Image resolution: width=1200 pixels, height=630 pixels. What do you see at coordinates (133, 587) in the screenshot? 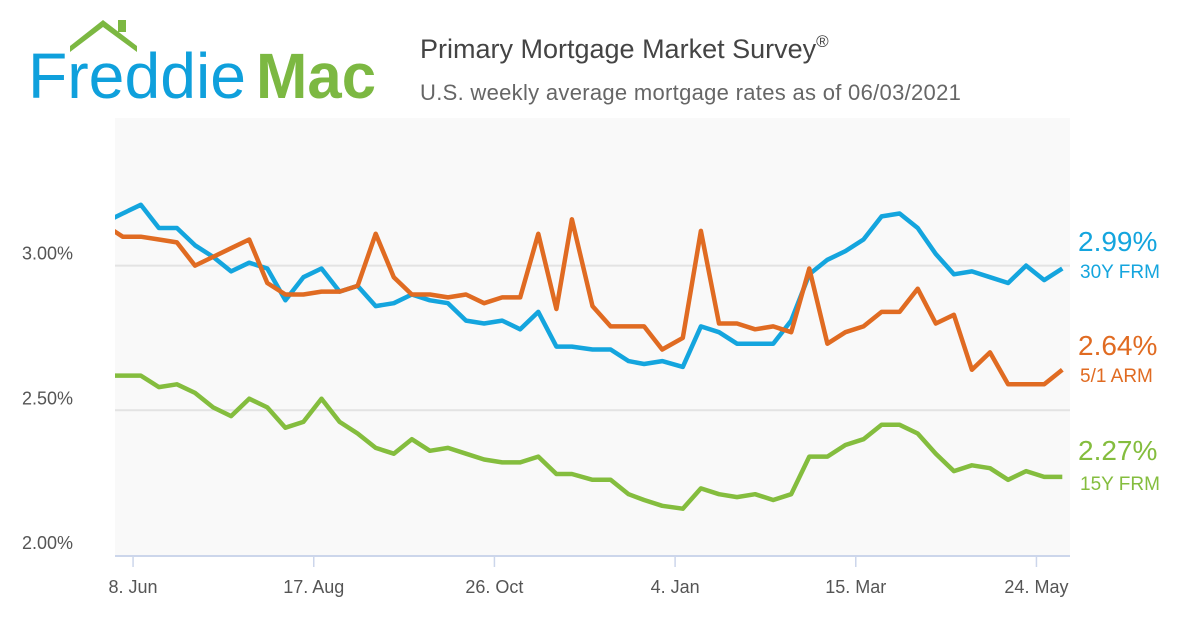
I see `x-tick-label: 8. Jun` at bounding box center [133, 587].